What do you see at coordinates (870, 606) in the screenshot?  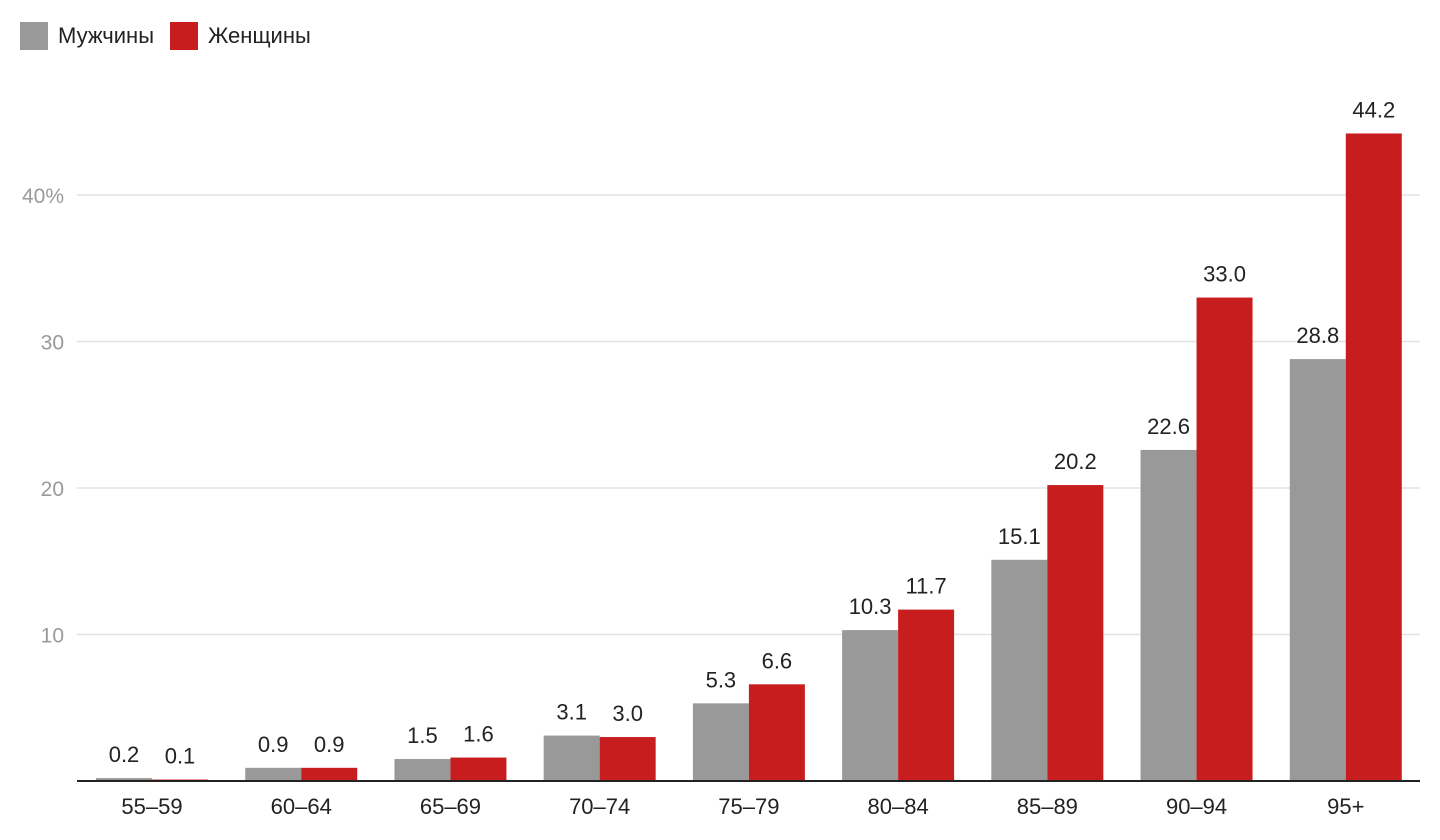 I see `data-label-men: 10.3` at bounding box center [870, 606].